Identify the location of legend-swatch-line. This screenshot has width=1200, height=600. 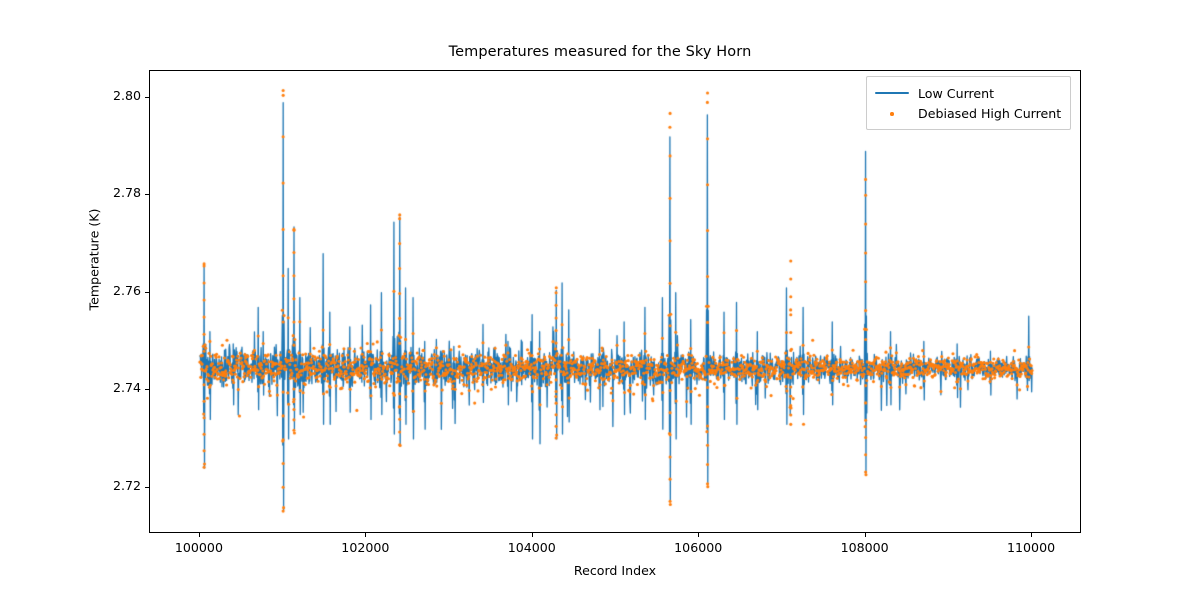
(892, 93).